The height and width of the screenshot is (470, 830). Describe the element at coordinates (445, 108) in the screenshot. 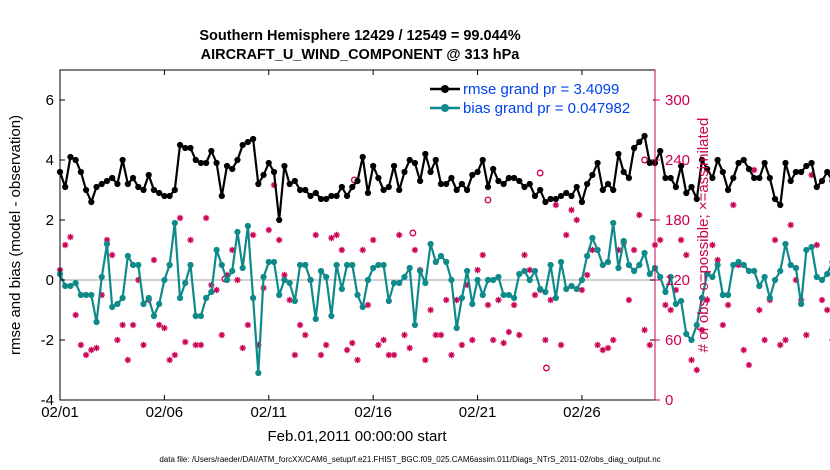

I see `legend-bias-marker` at that location.